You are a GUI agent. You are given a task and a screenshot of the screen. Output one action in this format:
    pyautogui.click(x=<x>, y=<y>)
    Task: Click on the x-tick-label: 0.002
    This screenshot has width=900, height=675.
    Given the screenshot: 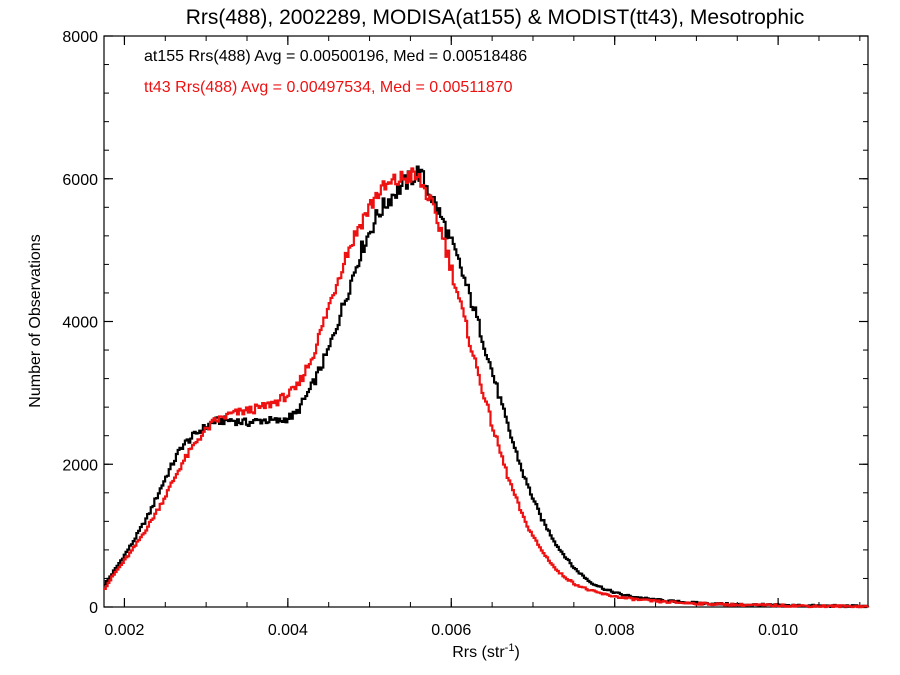 What is the action you would take?
    pyautogui.click(x=124, y=630)
    